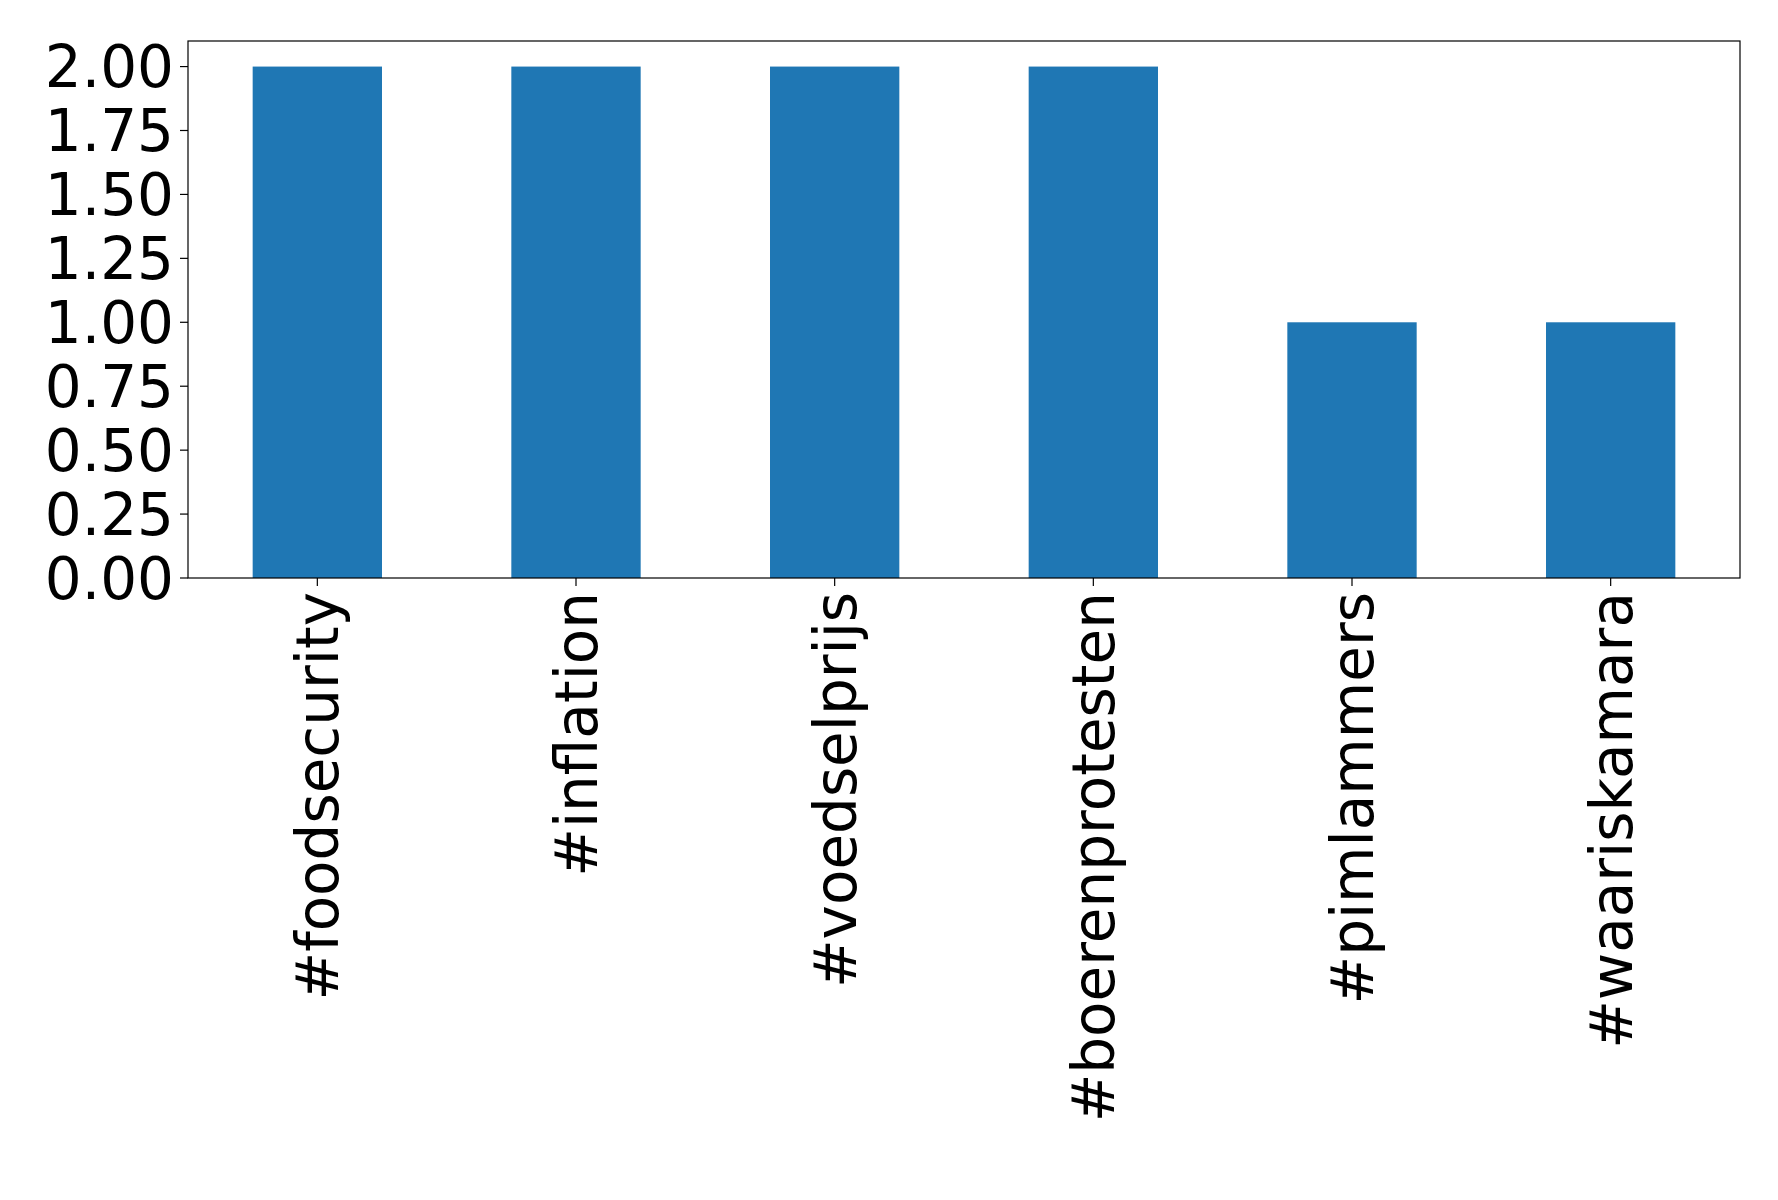  What do you see at coordinates (318, 796) in the screenshot?
I see `x-tick-label: #foodsecurity` at bounding box center [318, 796].